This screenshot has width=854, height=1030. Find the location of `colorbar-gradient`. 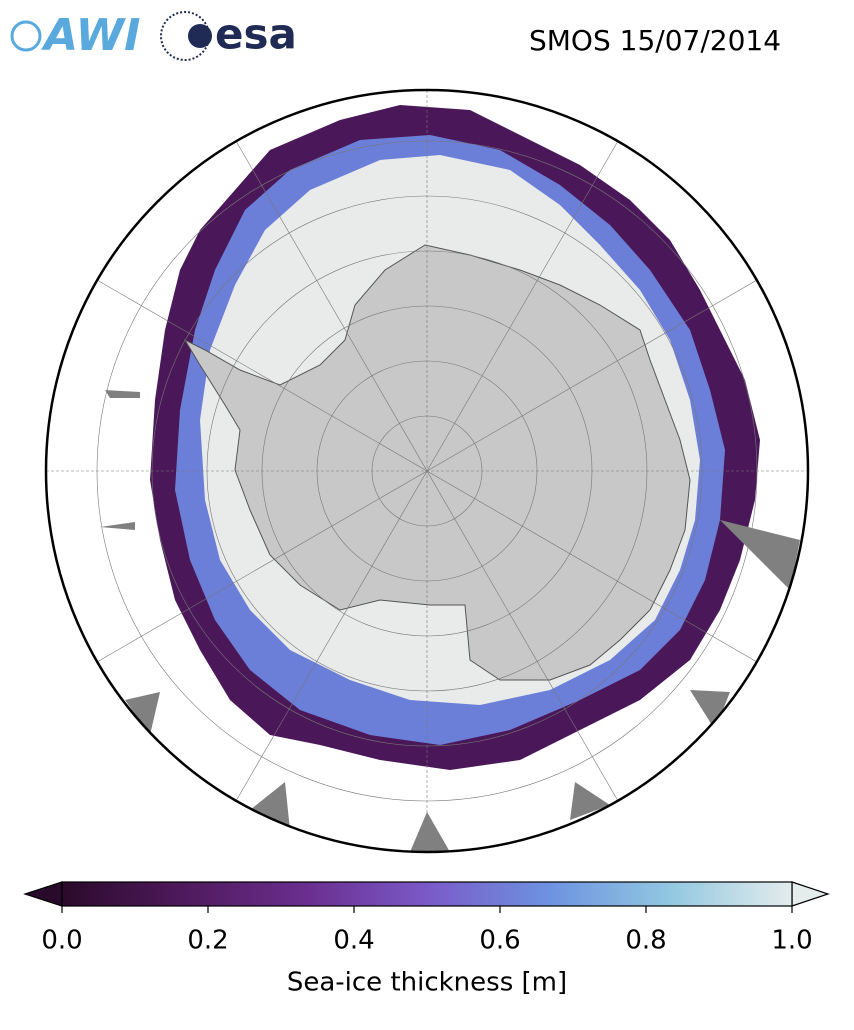

colorbar-gradient is located at coordinates (427, 894).